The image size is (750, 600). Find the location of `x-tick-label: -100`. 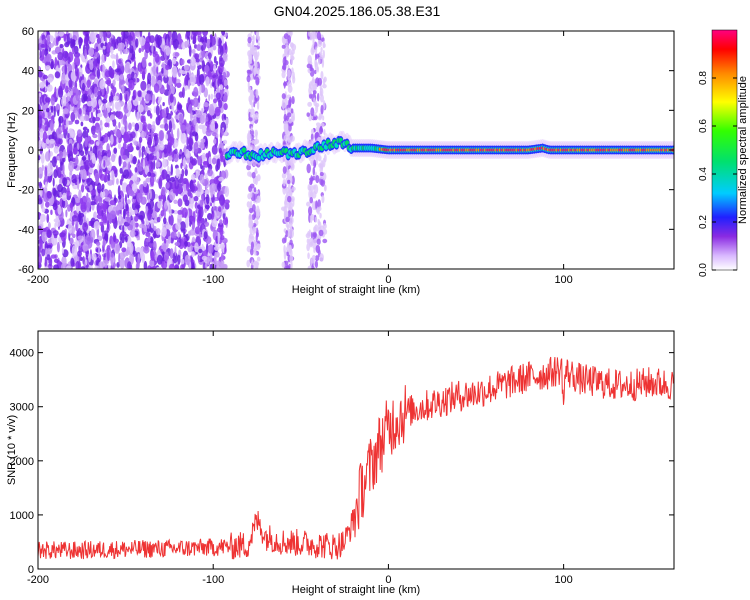

x-tick-label: -100 is located at coordinates (213, 280).